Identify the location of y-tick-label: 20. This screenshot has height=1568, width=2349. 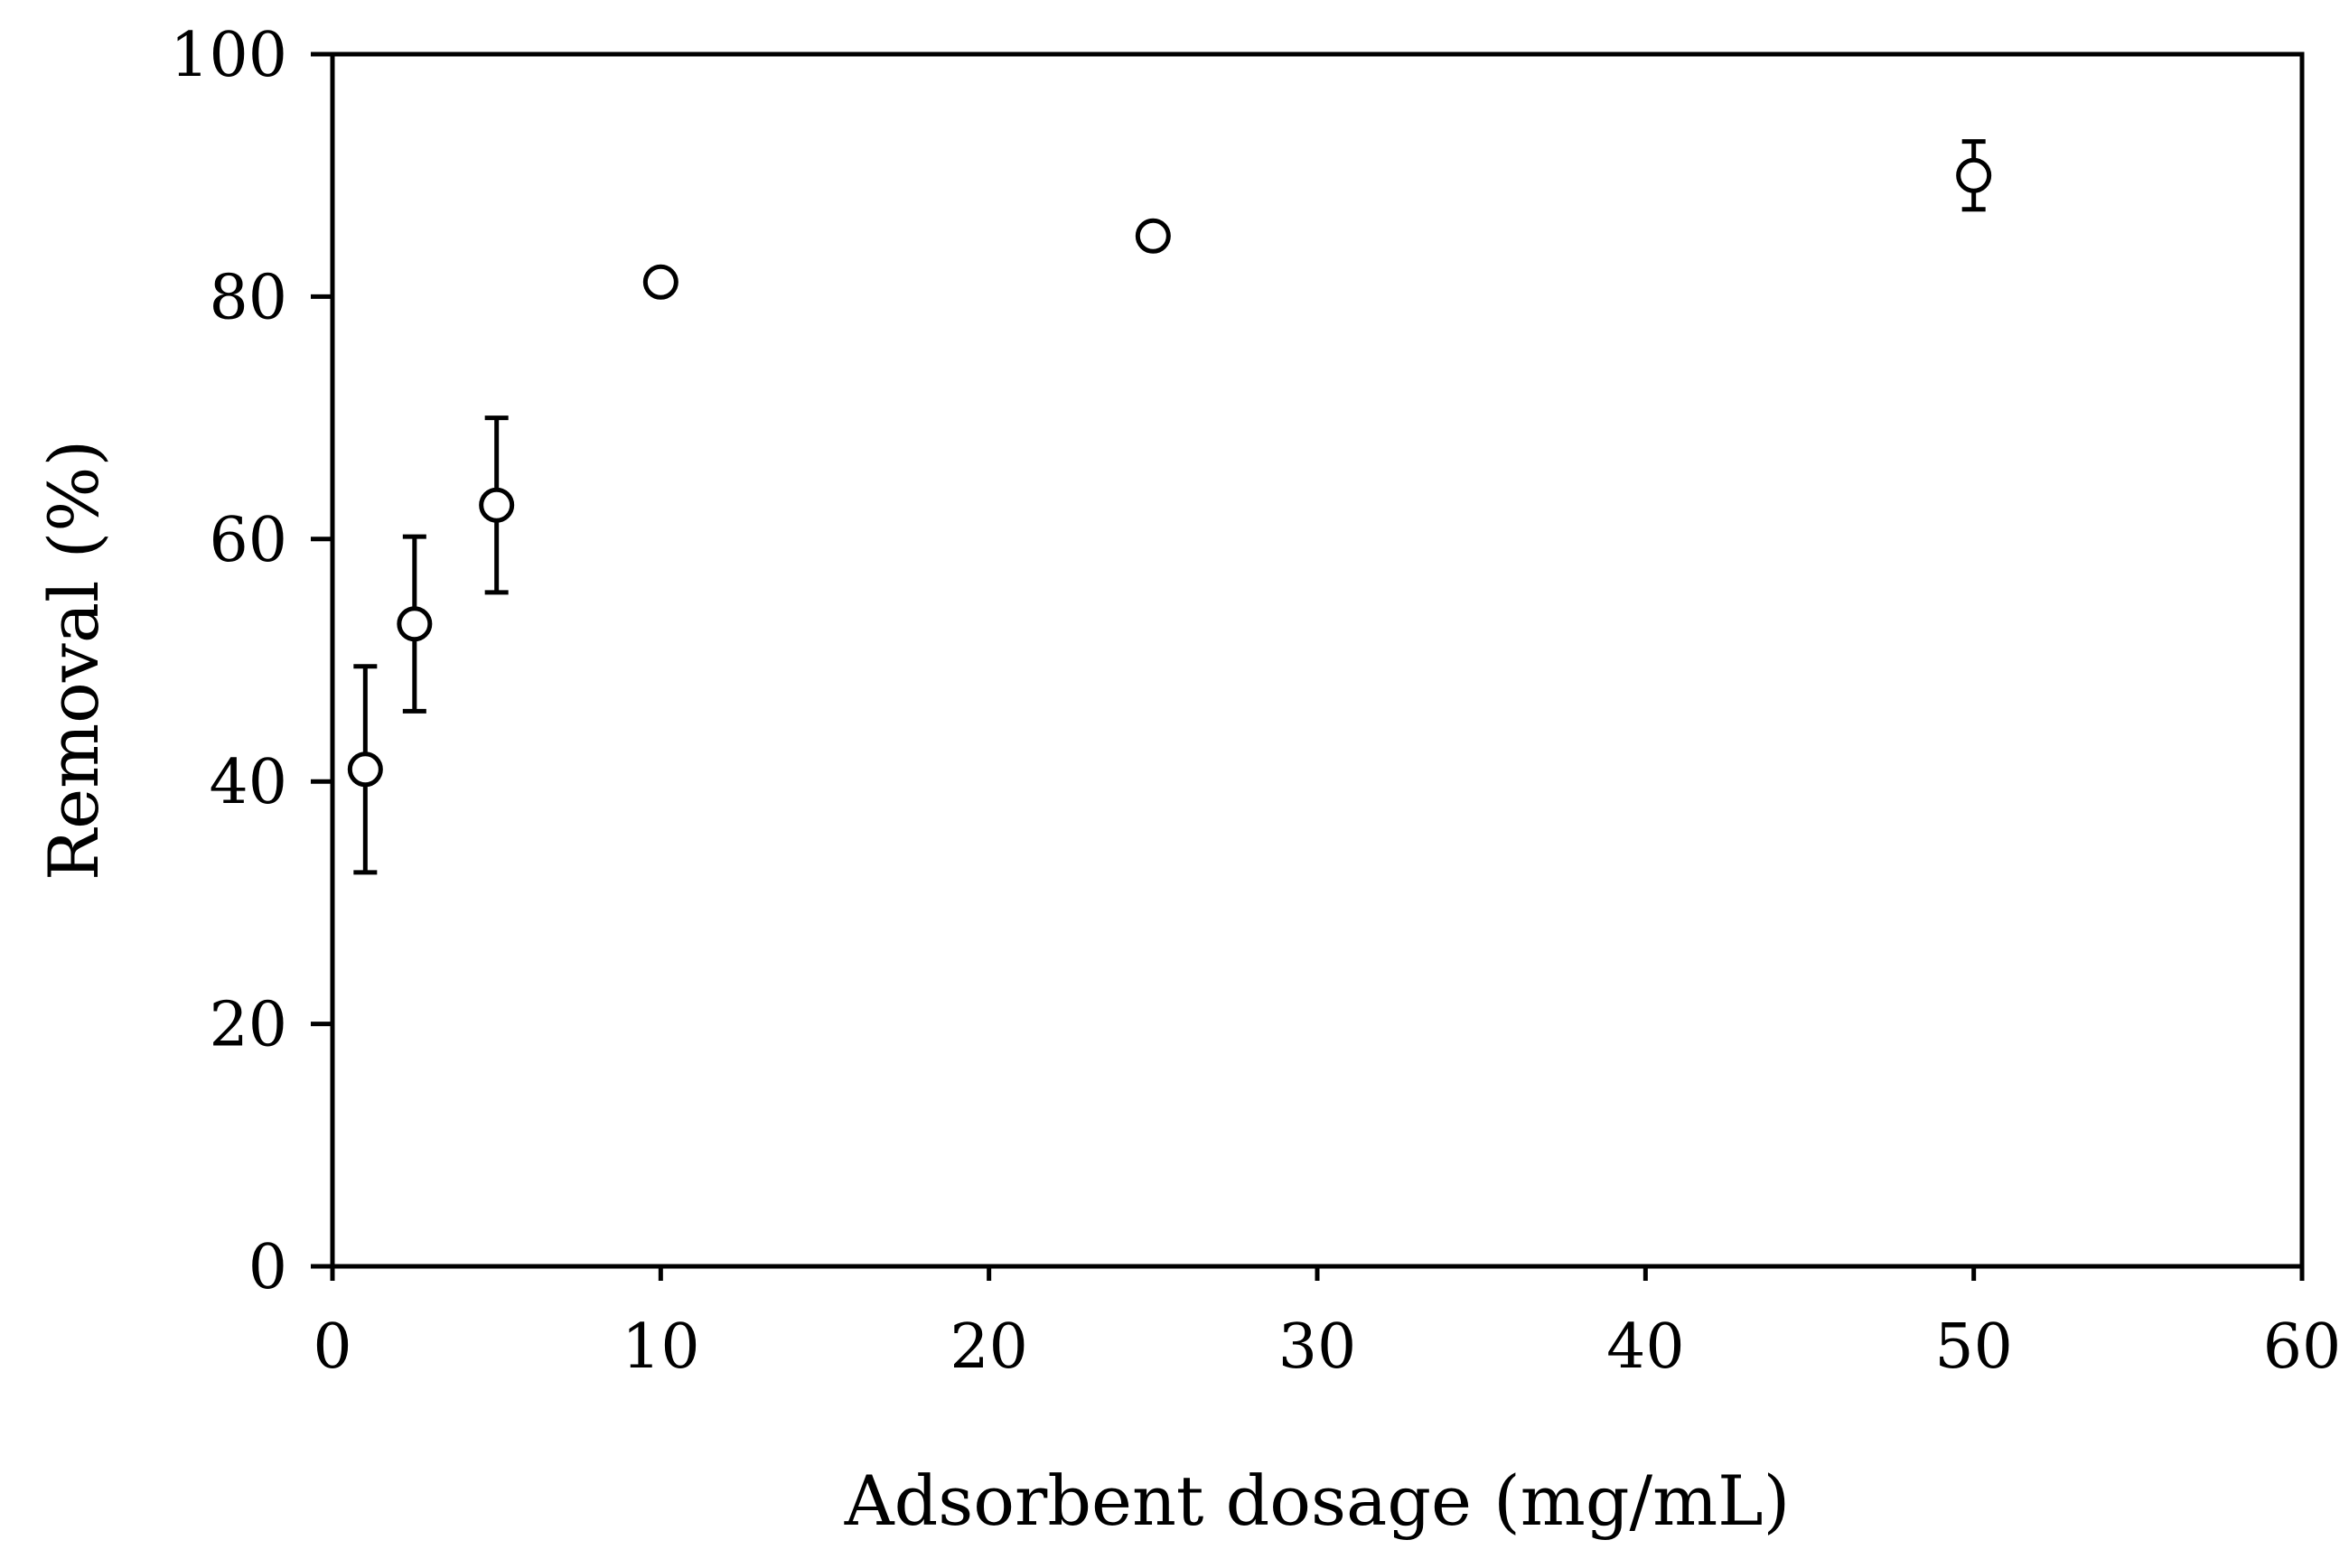
(248, 1025).